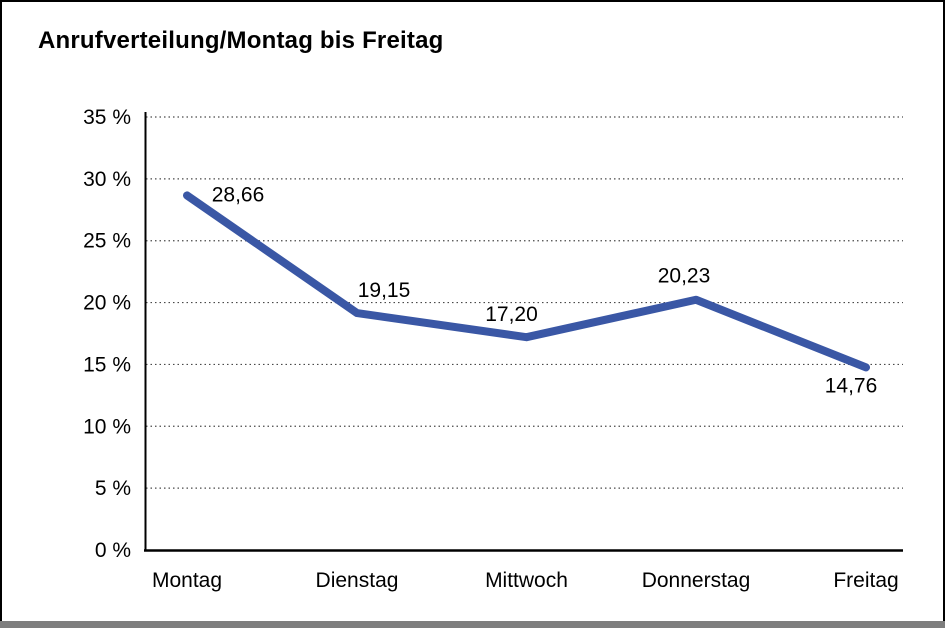 The image size is (945, 631). I want to click on x-category-label: Montag, so click(187, 580).